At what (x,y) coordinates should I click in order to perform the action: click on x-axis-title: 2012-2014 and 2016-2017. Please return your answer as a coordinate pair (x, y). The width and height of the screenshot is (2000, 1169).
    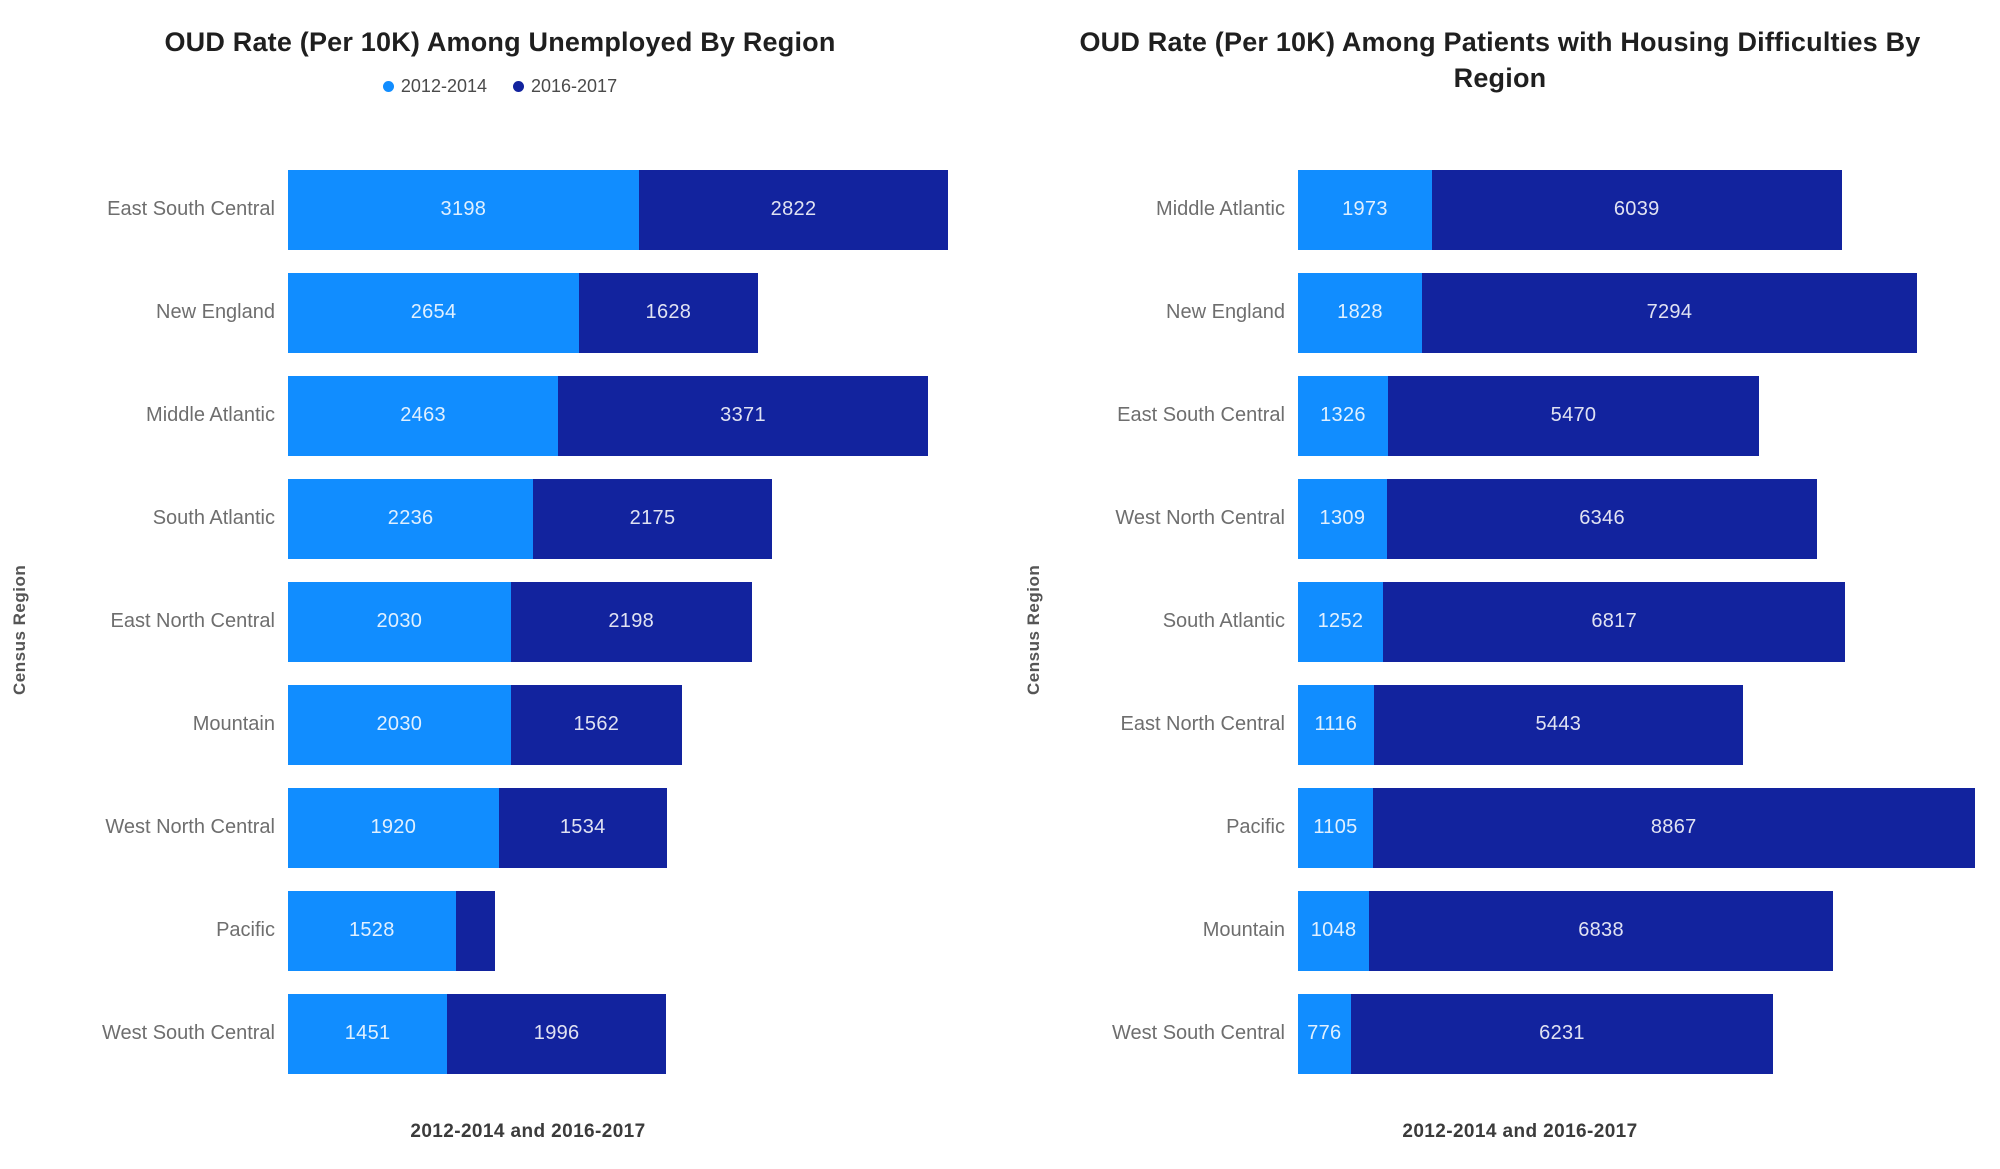
    Looking at the image, I should click on (528, 1131).